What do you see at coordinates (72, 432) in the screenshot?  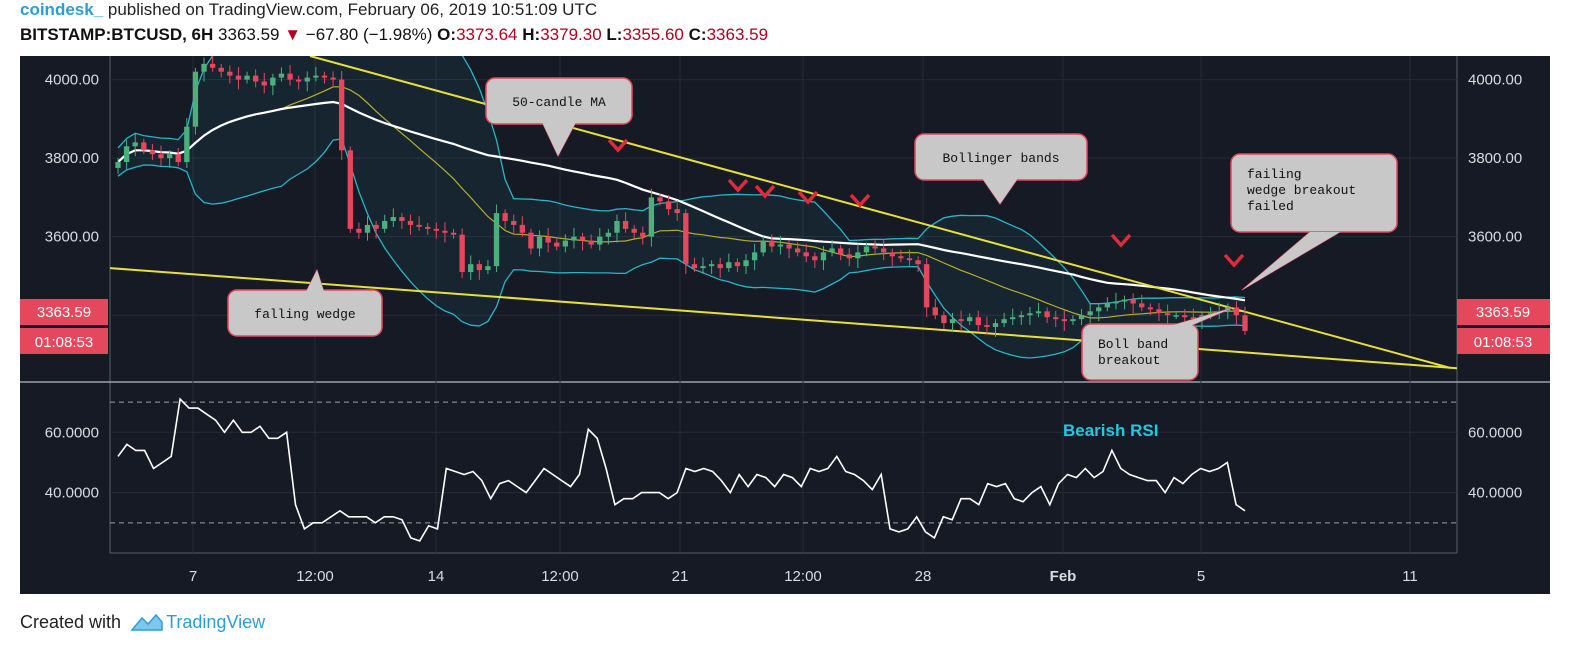 I see `rsi-tick-left: 60.0000` at bounding box center [72, 432].